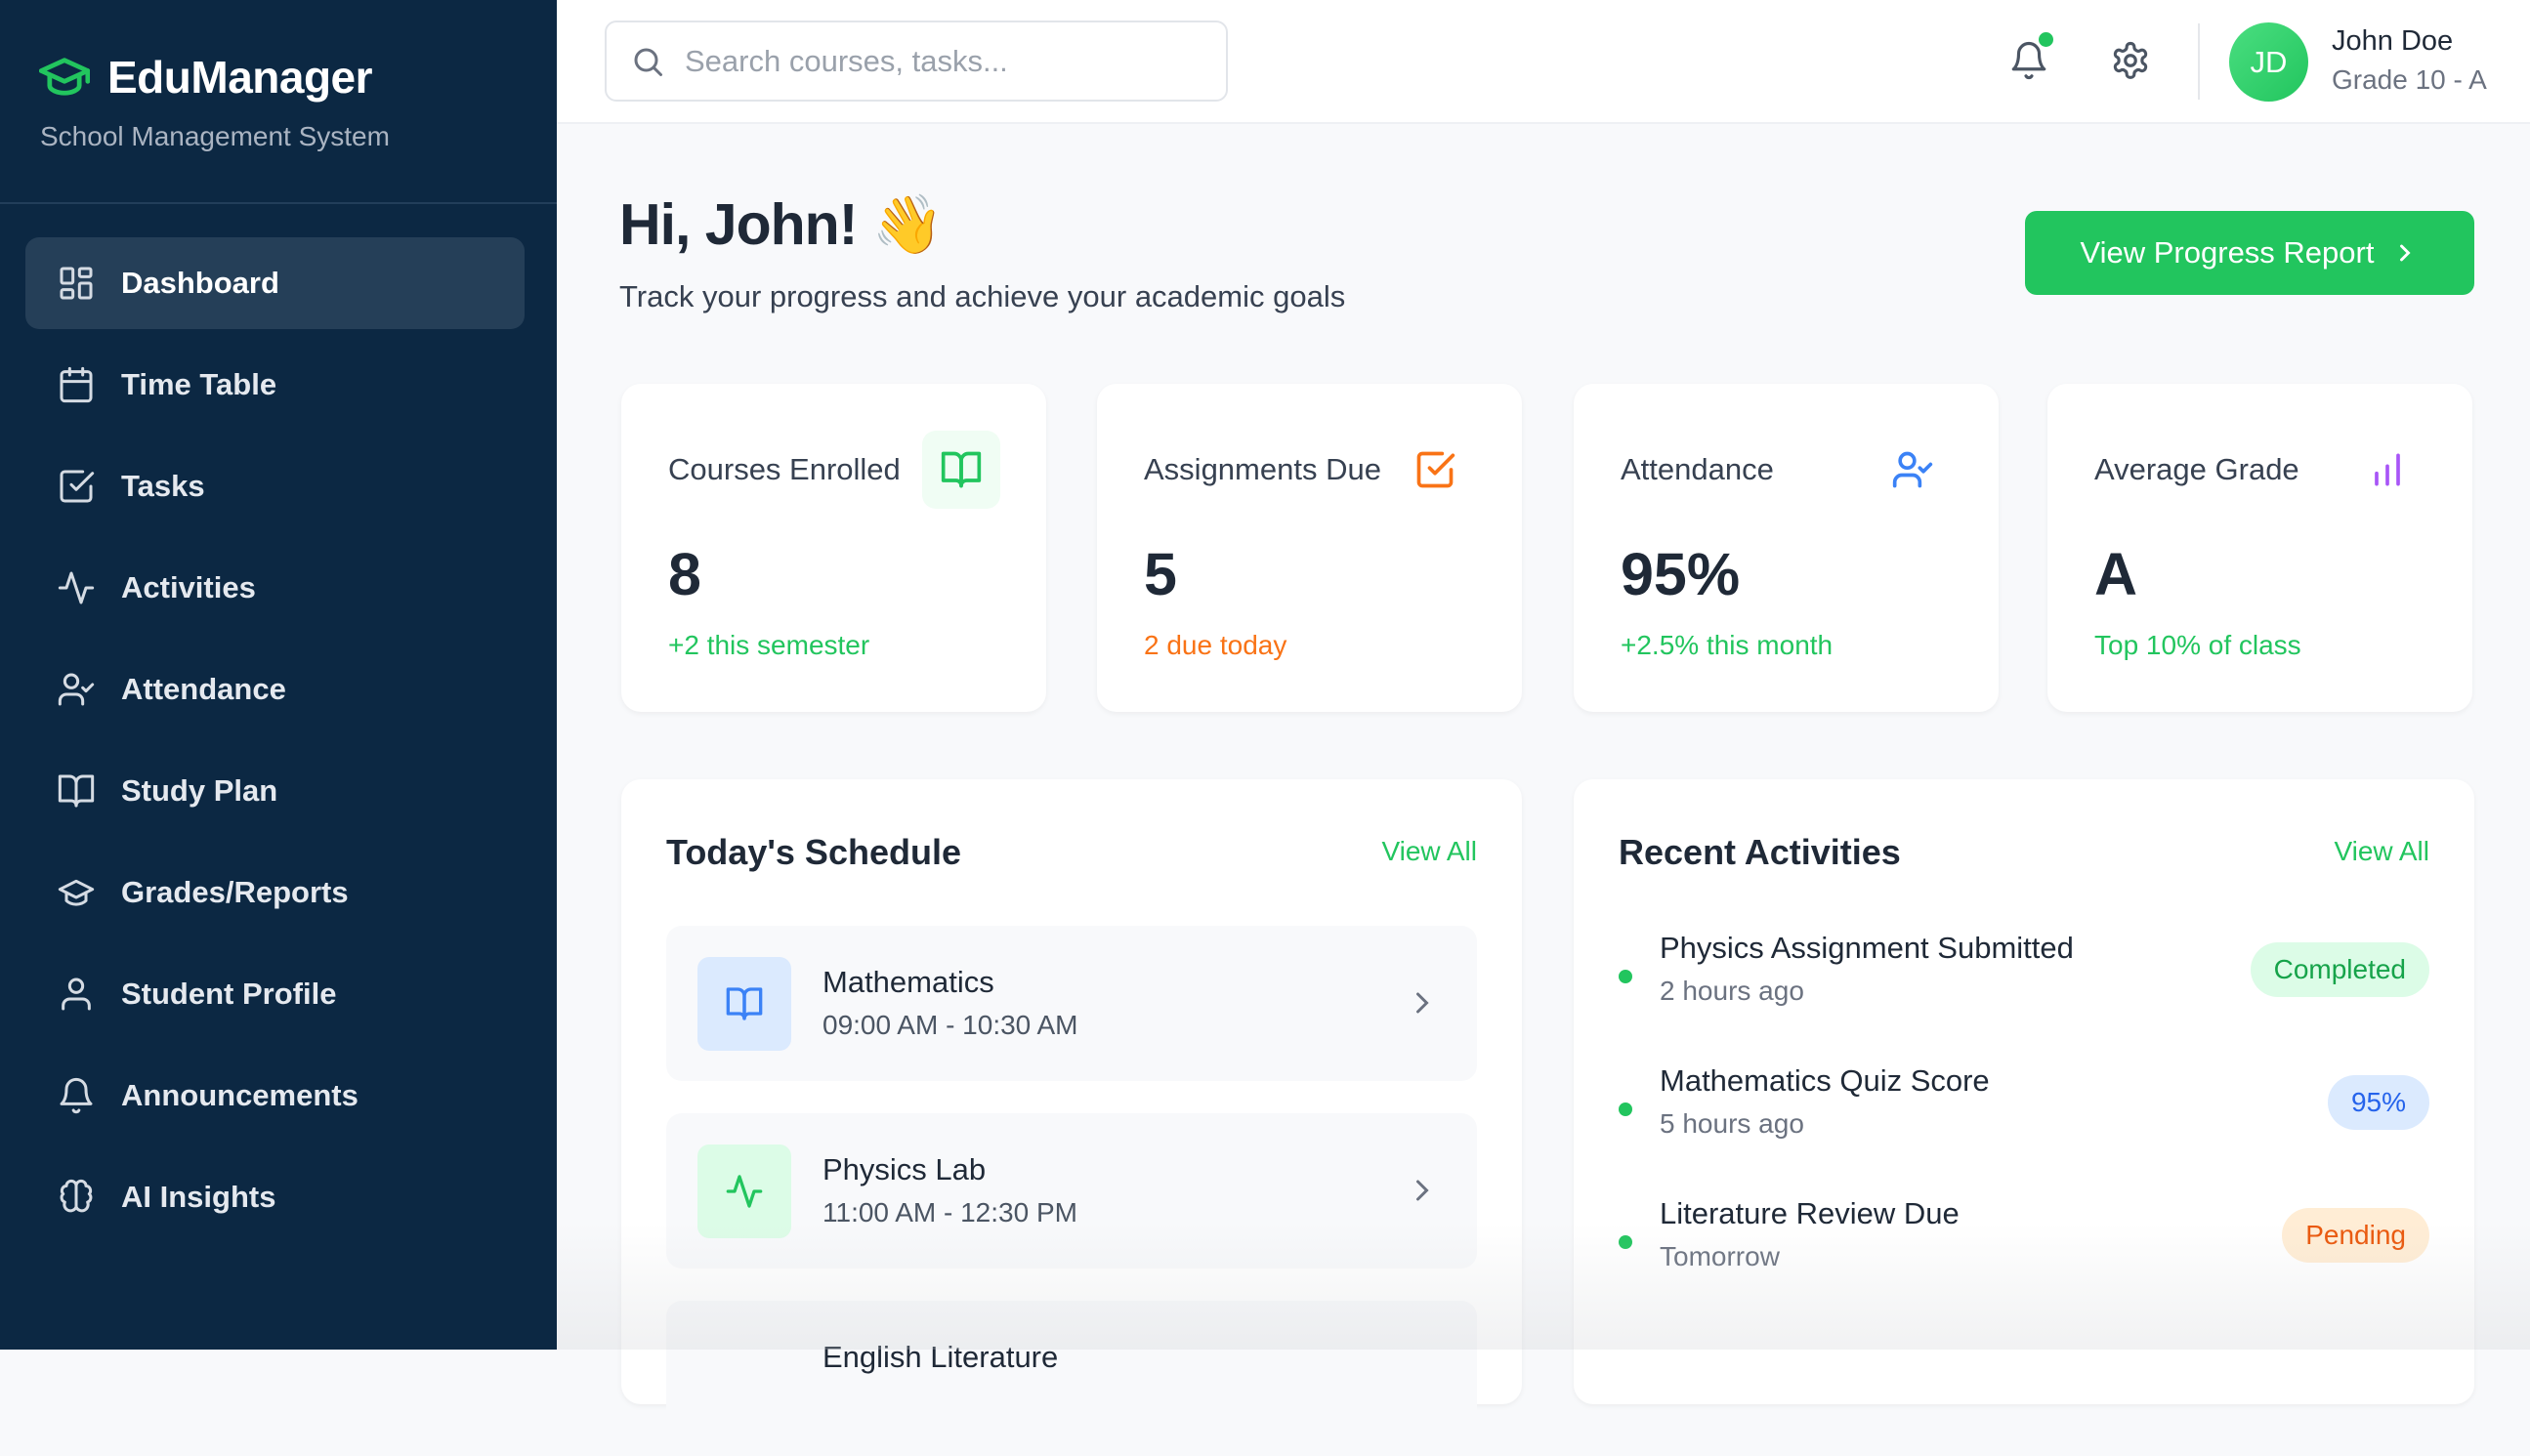 Image resolution: width=2530 pixels, height=1456 pixels. I want to click on notification-dot, so click(2046, 39).